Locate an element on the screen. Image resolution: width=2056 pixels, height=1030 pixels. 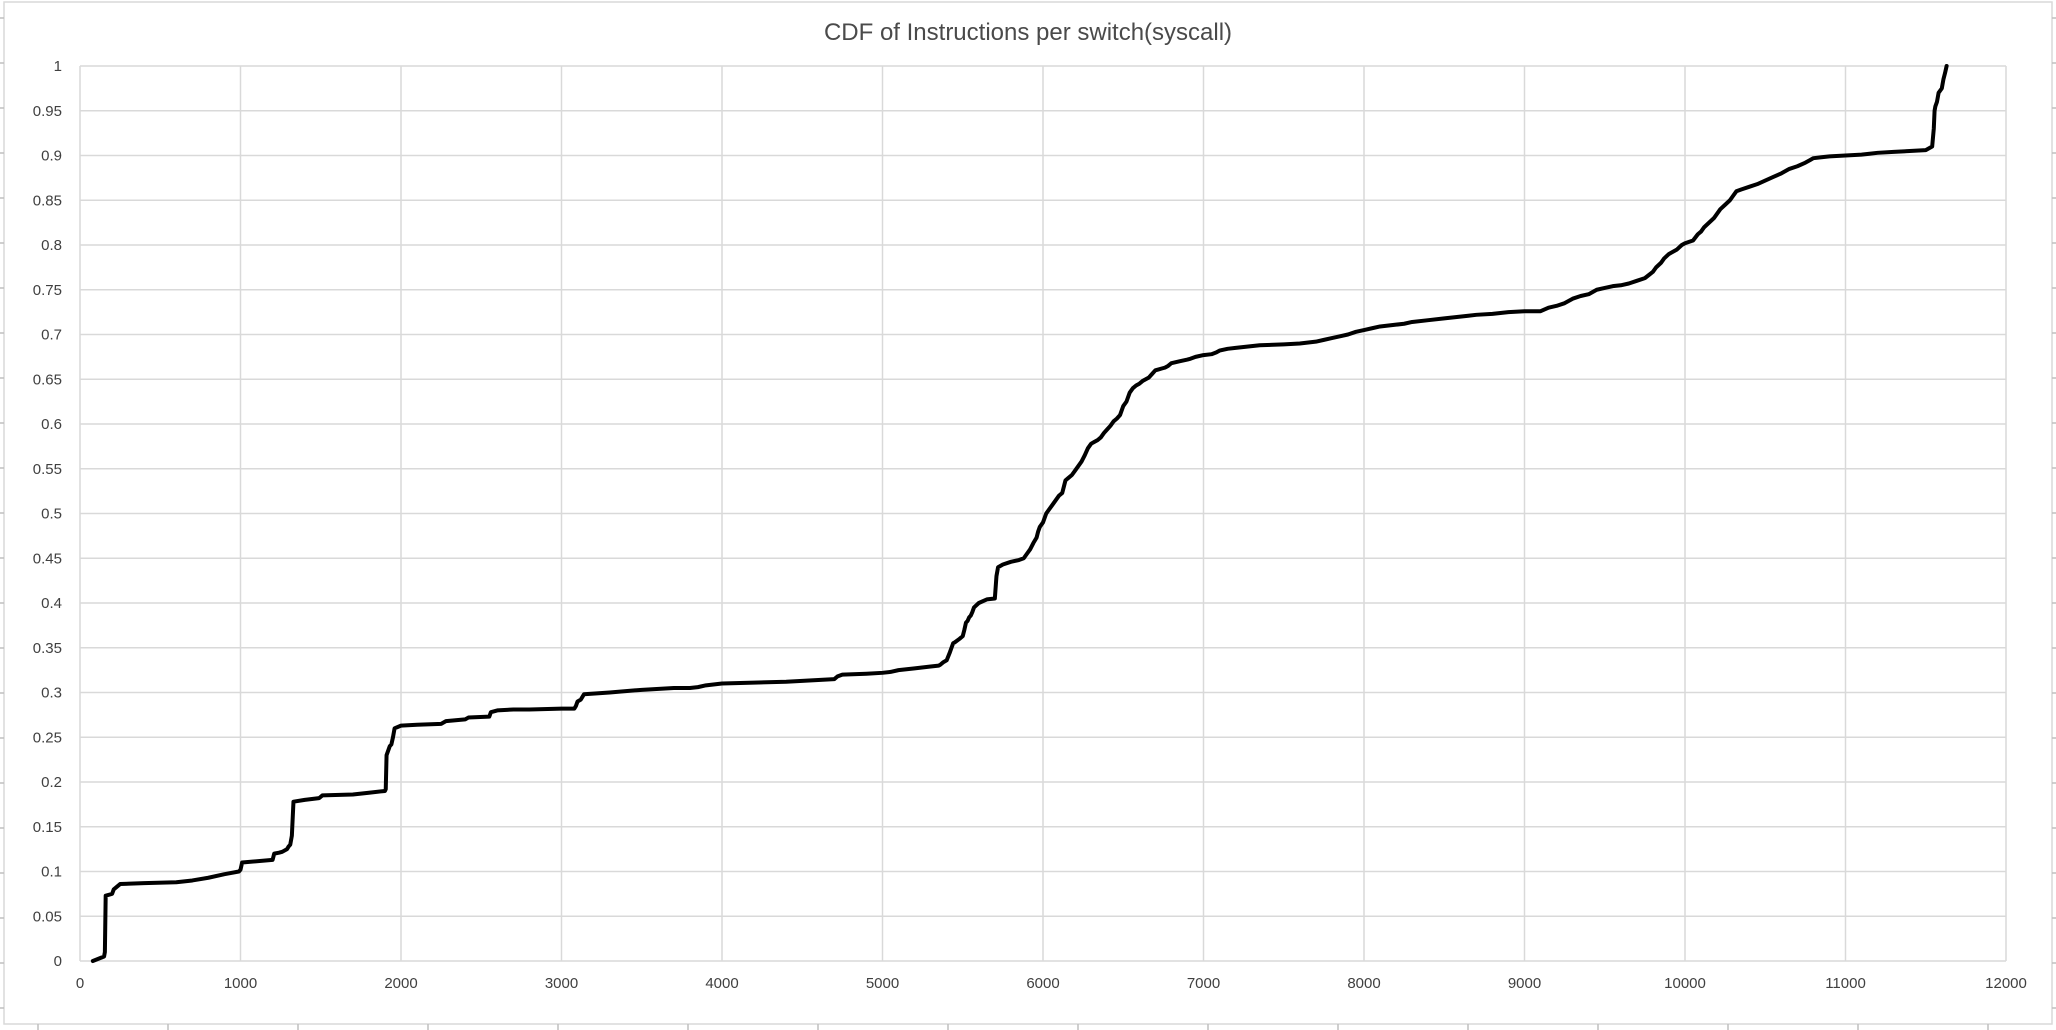
y-tick-label: 0.45 is located at coordinates (47, 558).